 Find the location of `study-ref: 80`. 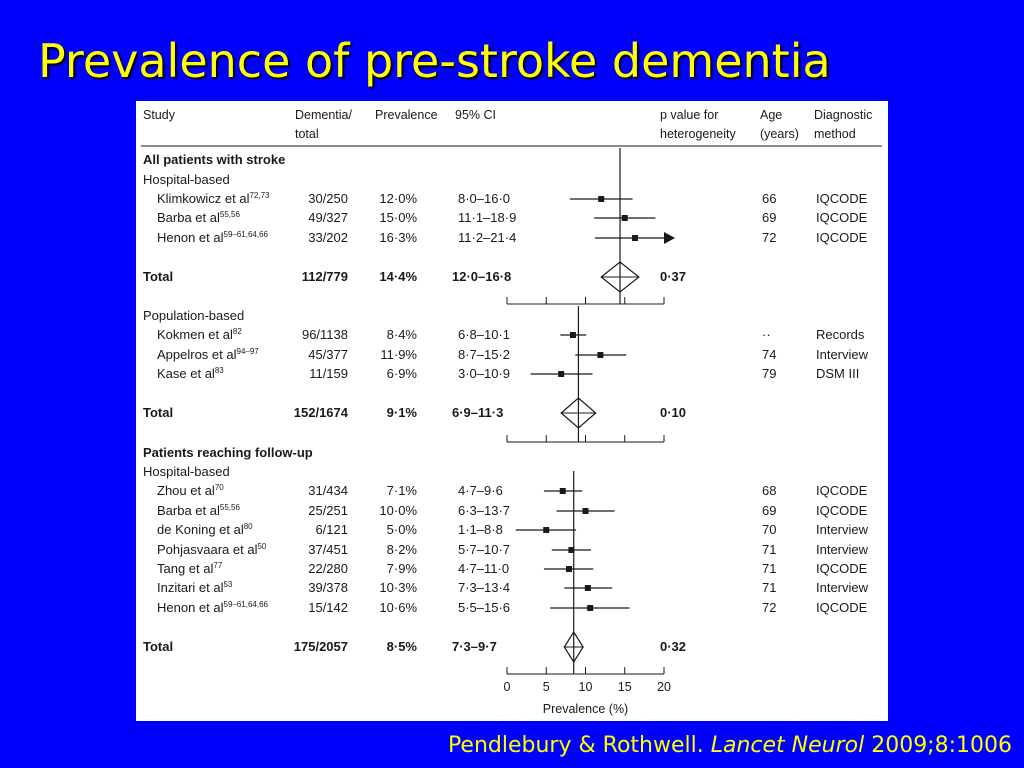

study-ref: 80 is located at coordinates (248, 526).